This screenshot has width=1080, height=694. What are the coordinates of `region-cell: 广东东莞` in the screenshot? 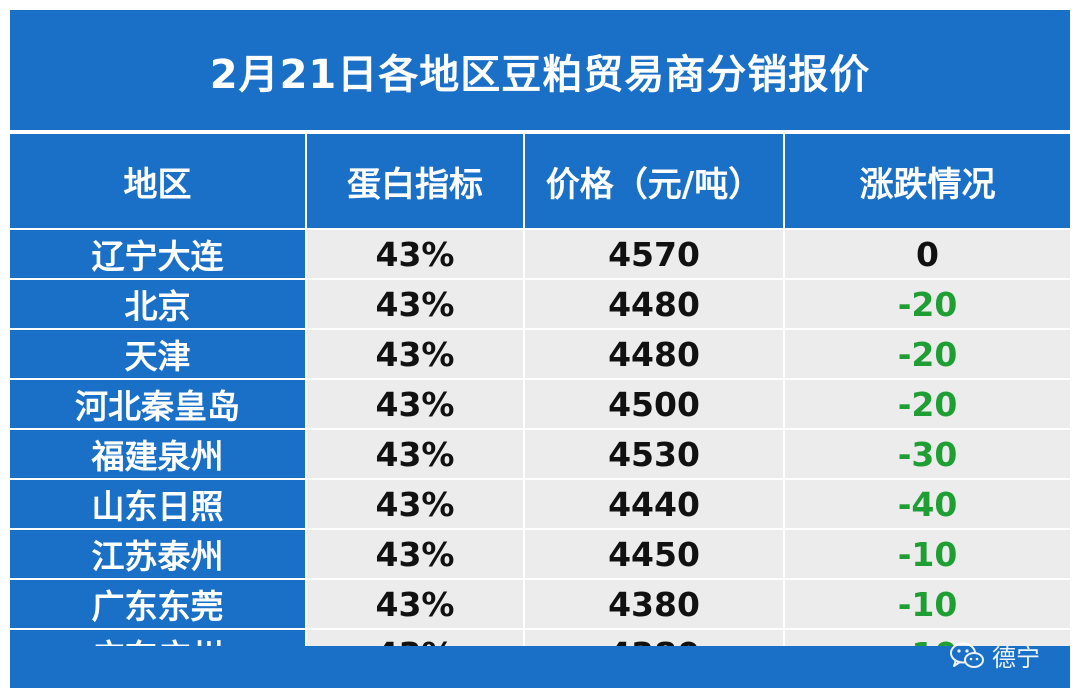 It's located at (158, 603).